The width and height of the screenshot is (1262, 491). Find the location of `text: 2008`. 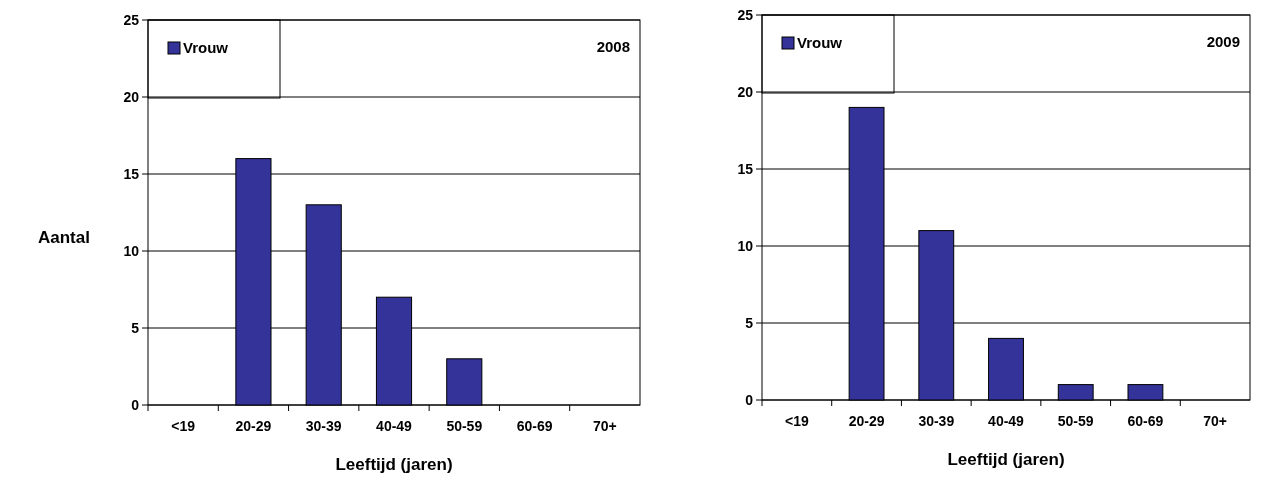

text: 2008 is located at coordinates (613, 46).